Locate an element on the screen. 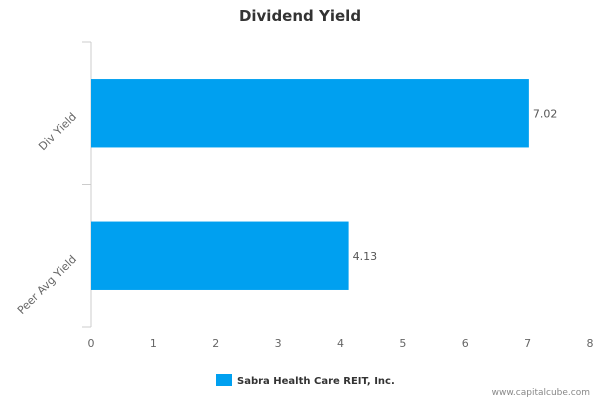 This screenshot has width=600, height=404. x-tick-label: 7 is located at coordinates (527, 343).